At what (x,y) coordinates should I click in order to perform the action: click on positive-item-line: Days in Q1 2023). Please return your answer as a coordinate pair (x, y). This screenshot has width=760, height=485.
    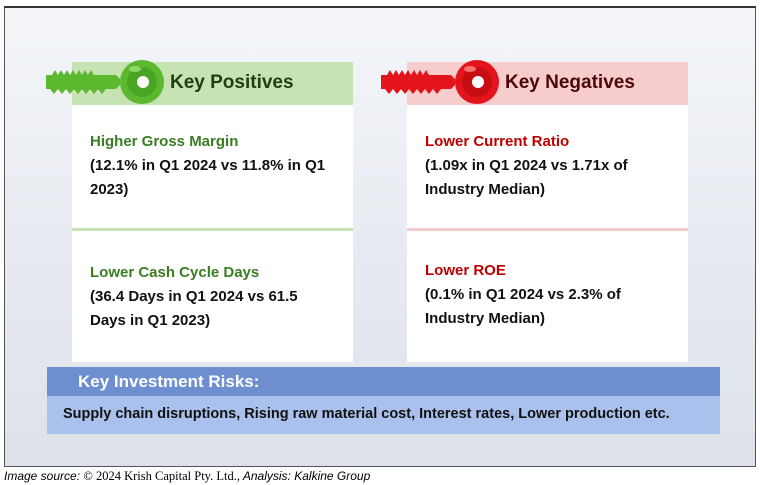
    Looking at the image, I should click on (150, 320).